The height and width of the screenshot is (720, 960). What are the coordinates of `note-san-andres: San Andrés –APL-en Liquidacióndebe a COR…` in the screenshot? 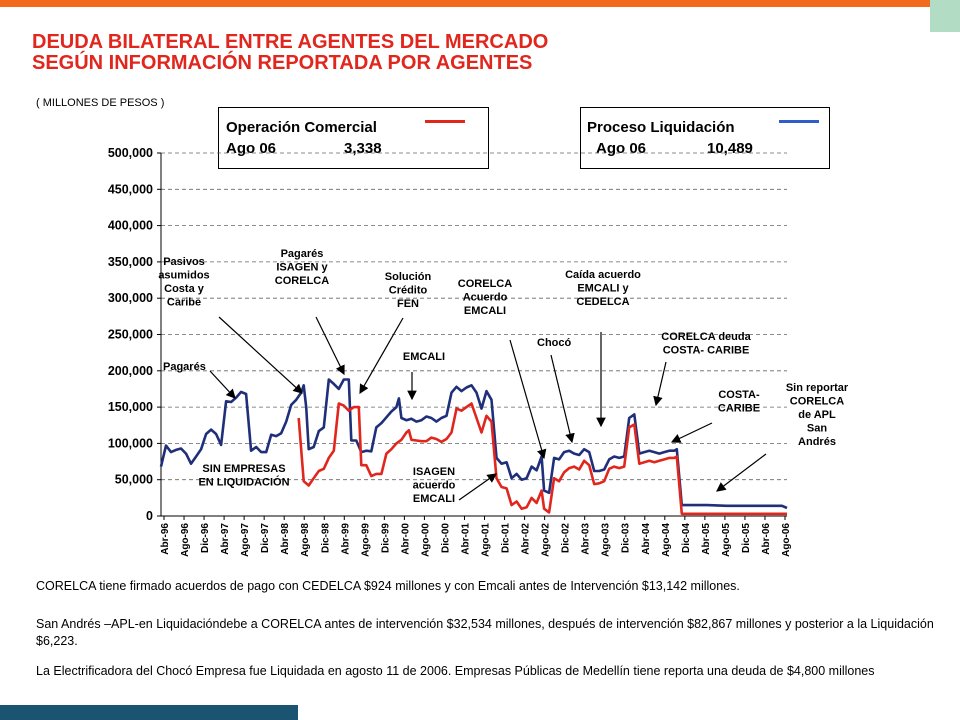 It's located at (485, 632).